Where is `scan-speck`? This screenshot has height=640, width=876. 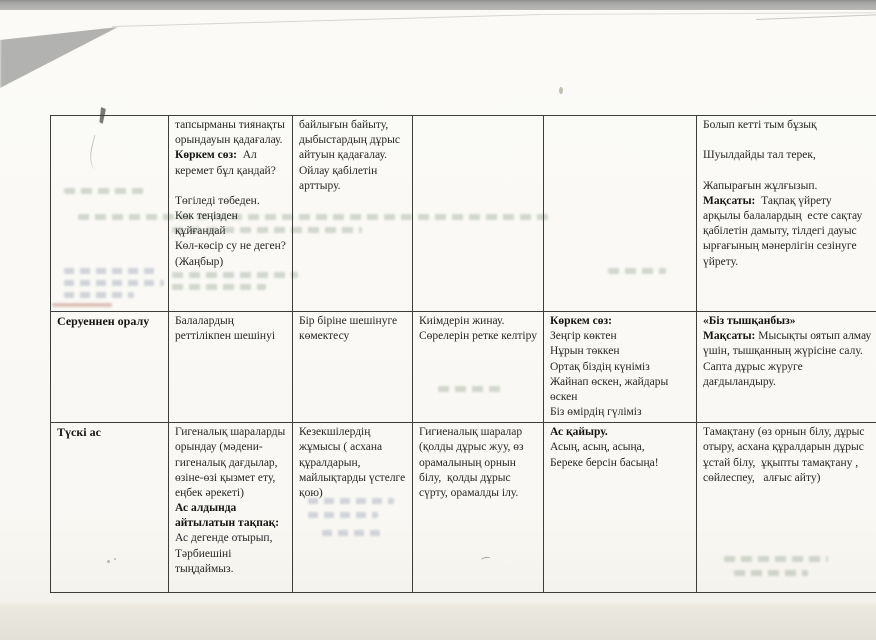
scan-speck is located at coordinates (561, 90).